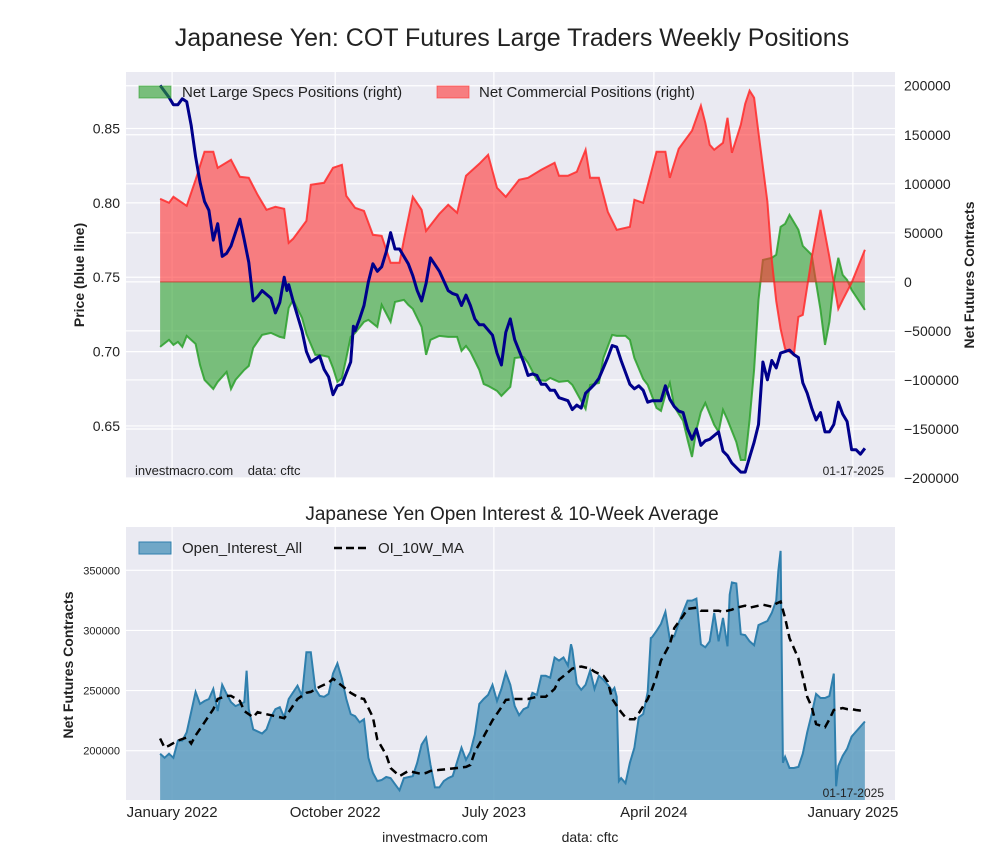  What do you see at coordinates (587, 92) in the screenshot?
I see `legend-label-commercial: Net Commercial Positions (right)` at bounding box center [587, 92].